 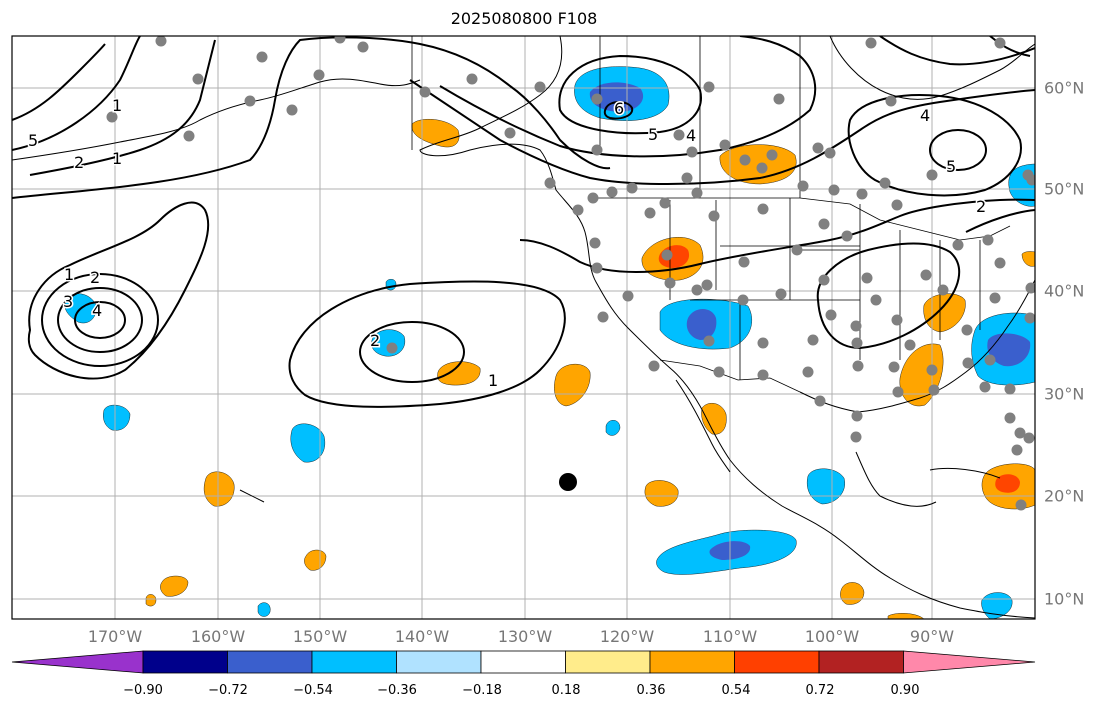 What do you see at coordinates (115, 636) in the screenshot?
I see `lon-label: 170°W` at bounding box center [115, 636].